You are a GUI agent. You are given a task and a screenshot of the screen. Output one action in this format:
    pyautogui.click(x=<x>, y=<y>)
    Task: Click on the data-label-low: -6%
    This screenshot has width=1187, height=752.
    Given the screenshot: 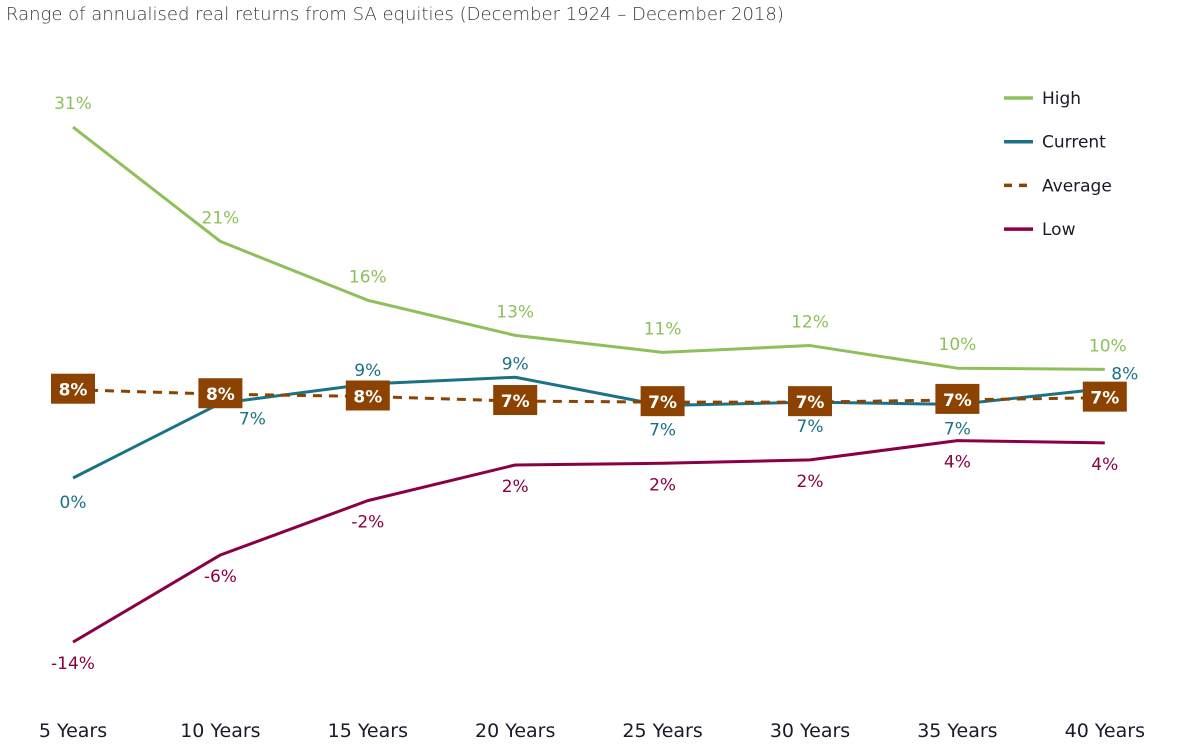 What is the action you would take?
    pyautogui.click(x=220, y=577)
    